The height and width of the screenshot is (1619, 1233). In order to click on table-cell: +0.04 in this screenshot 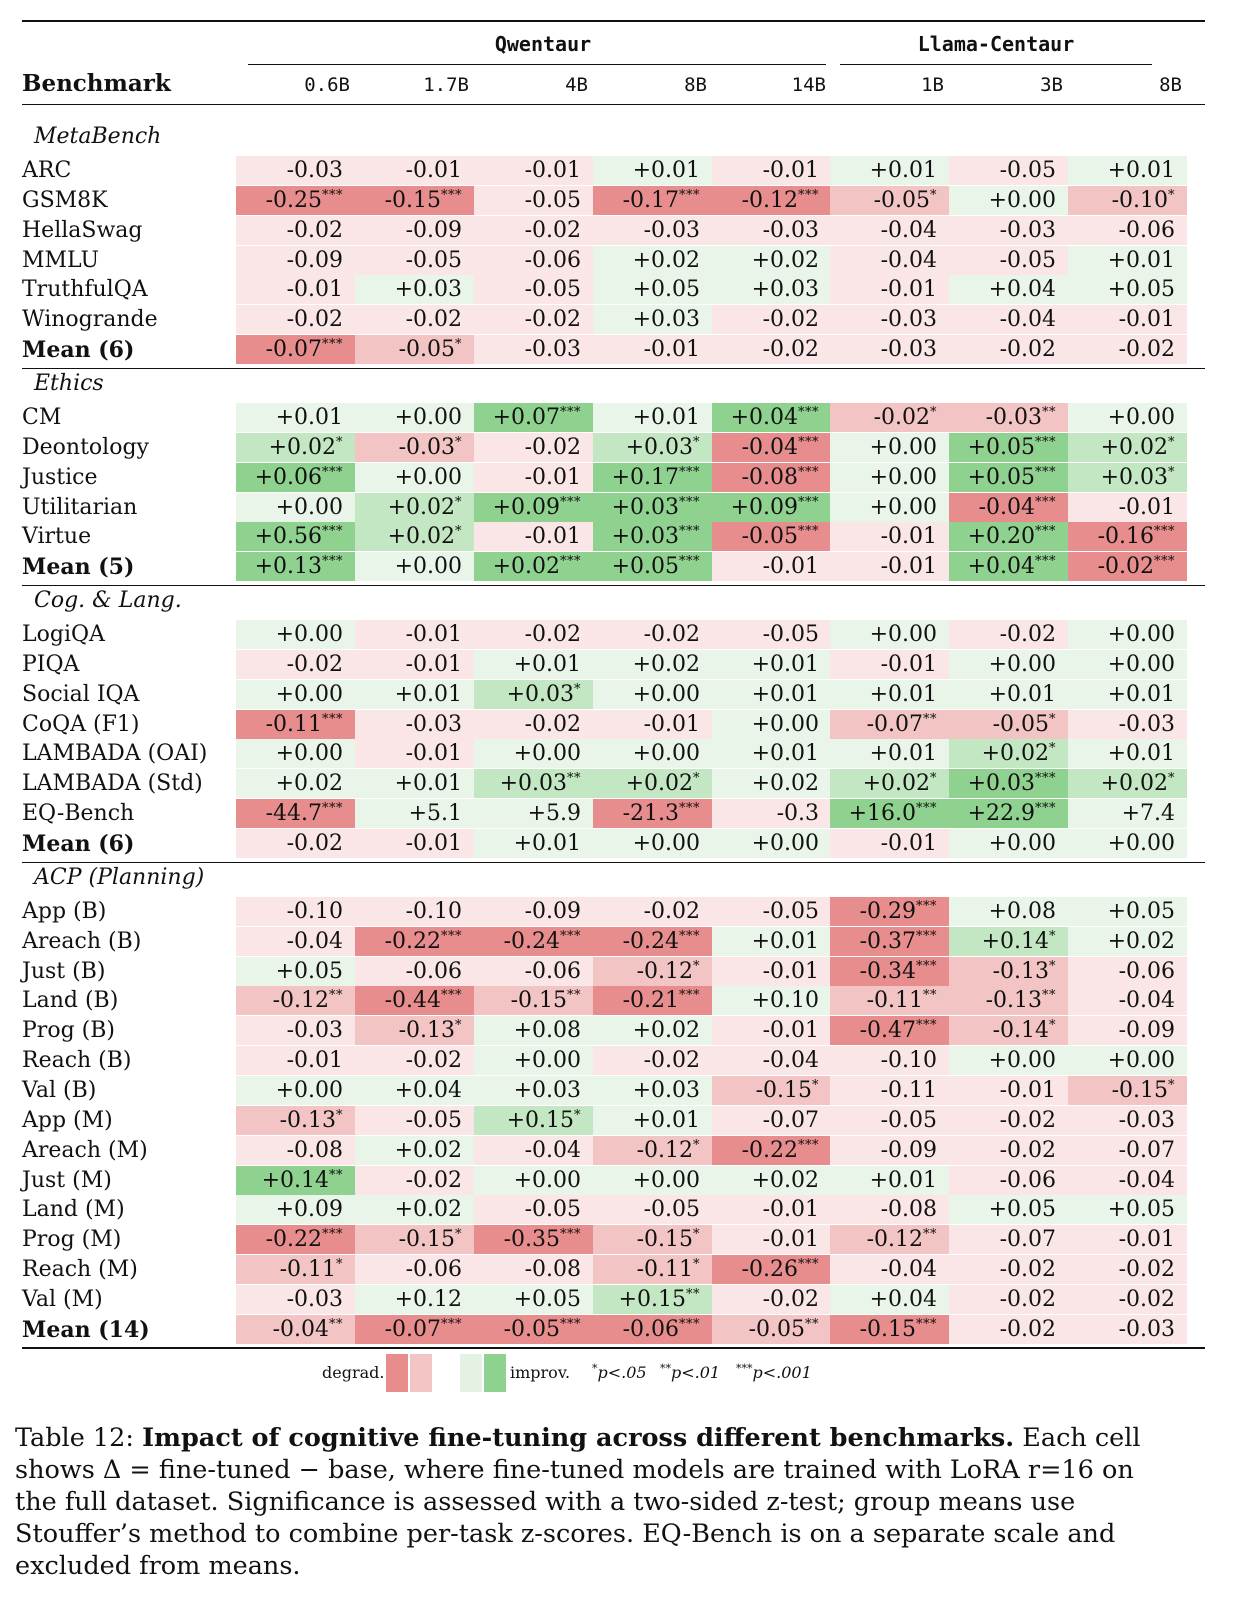, I will do `click(1008, 290)`.